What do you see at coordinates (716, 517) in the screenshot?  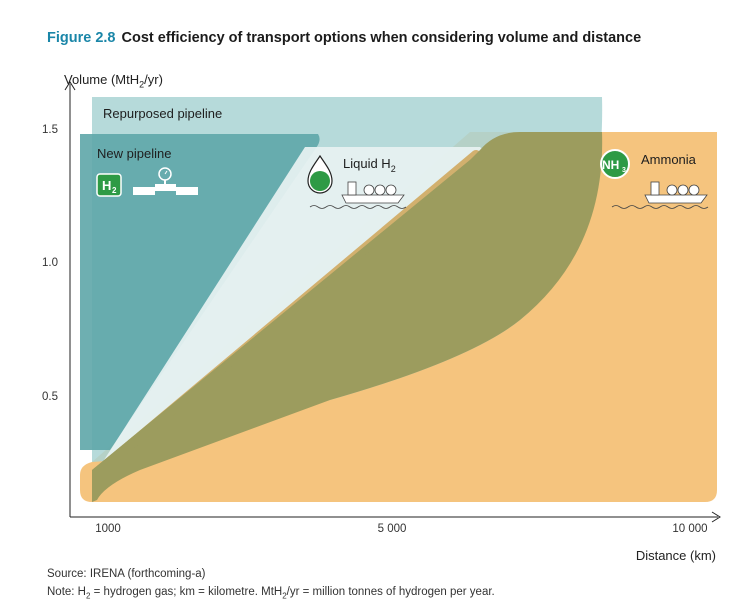 I see `x-axis-arrow` at bounding box center [716, 517].